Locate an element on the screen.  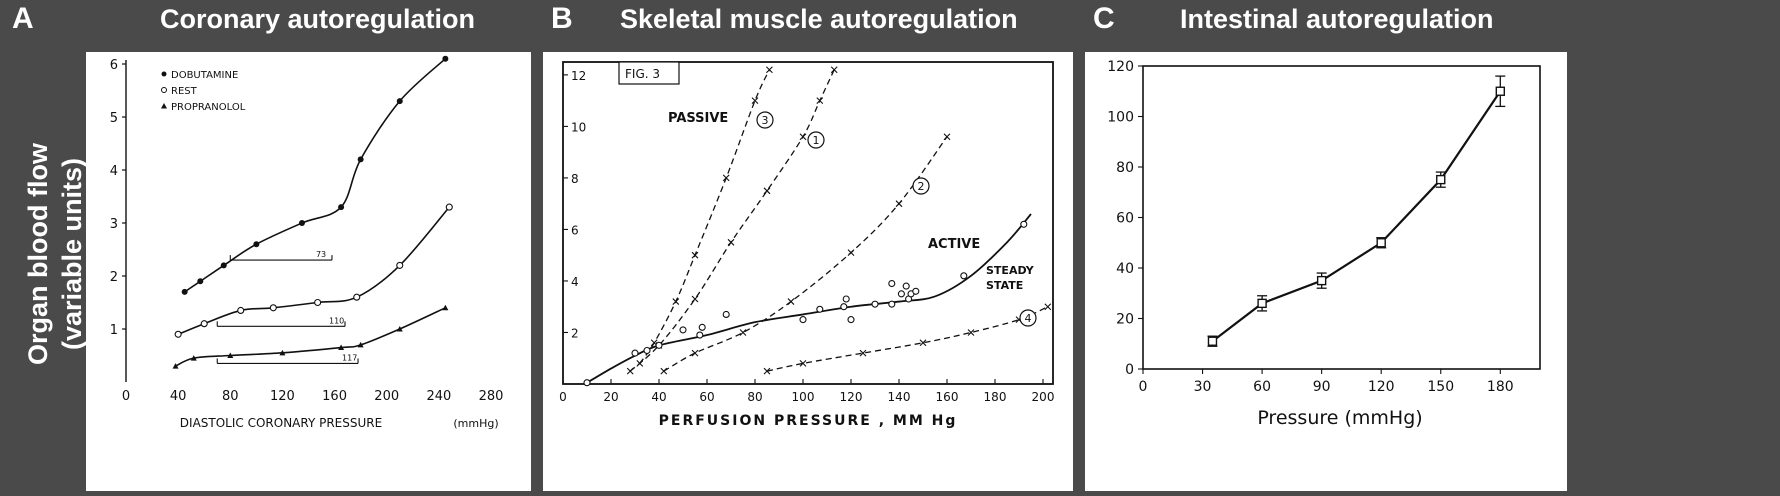
y-tick-label: 40 is located at coordinates (1125, 269).